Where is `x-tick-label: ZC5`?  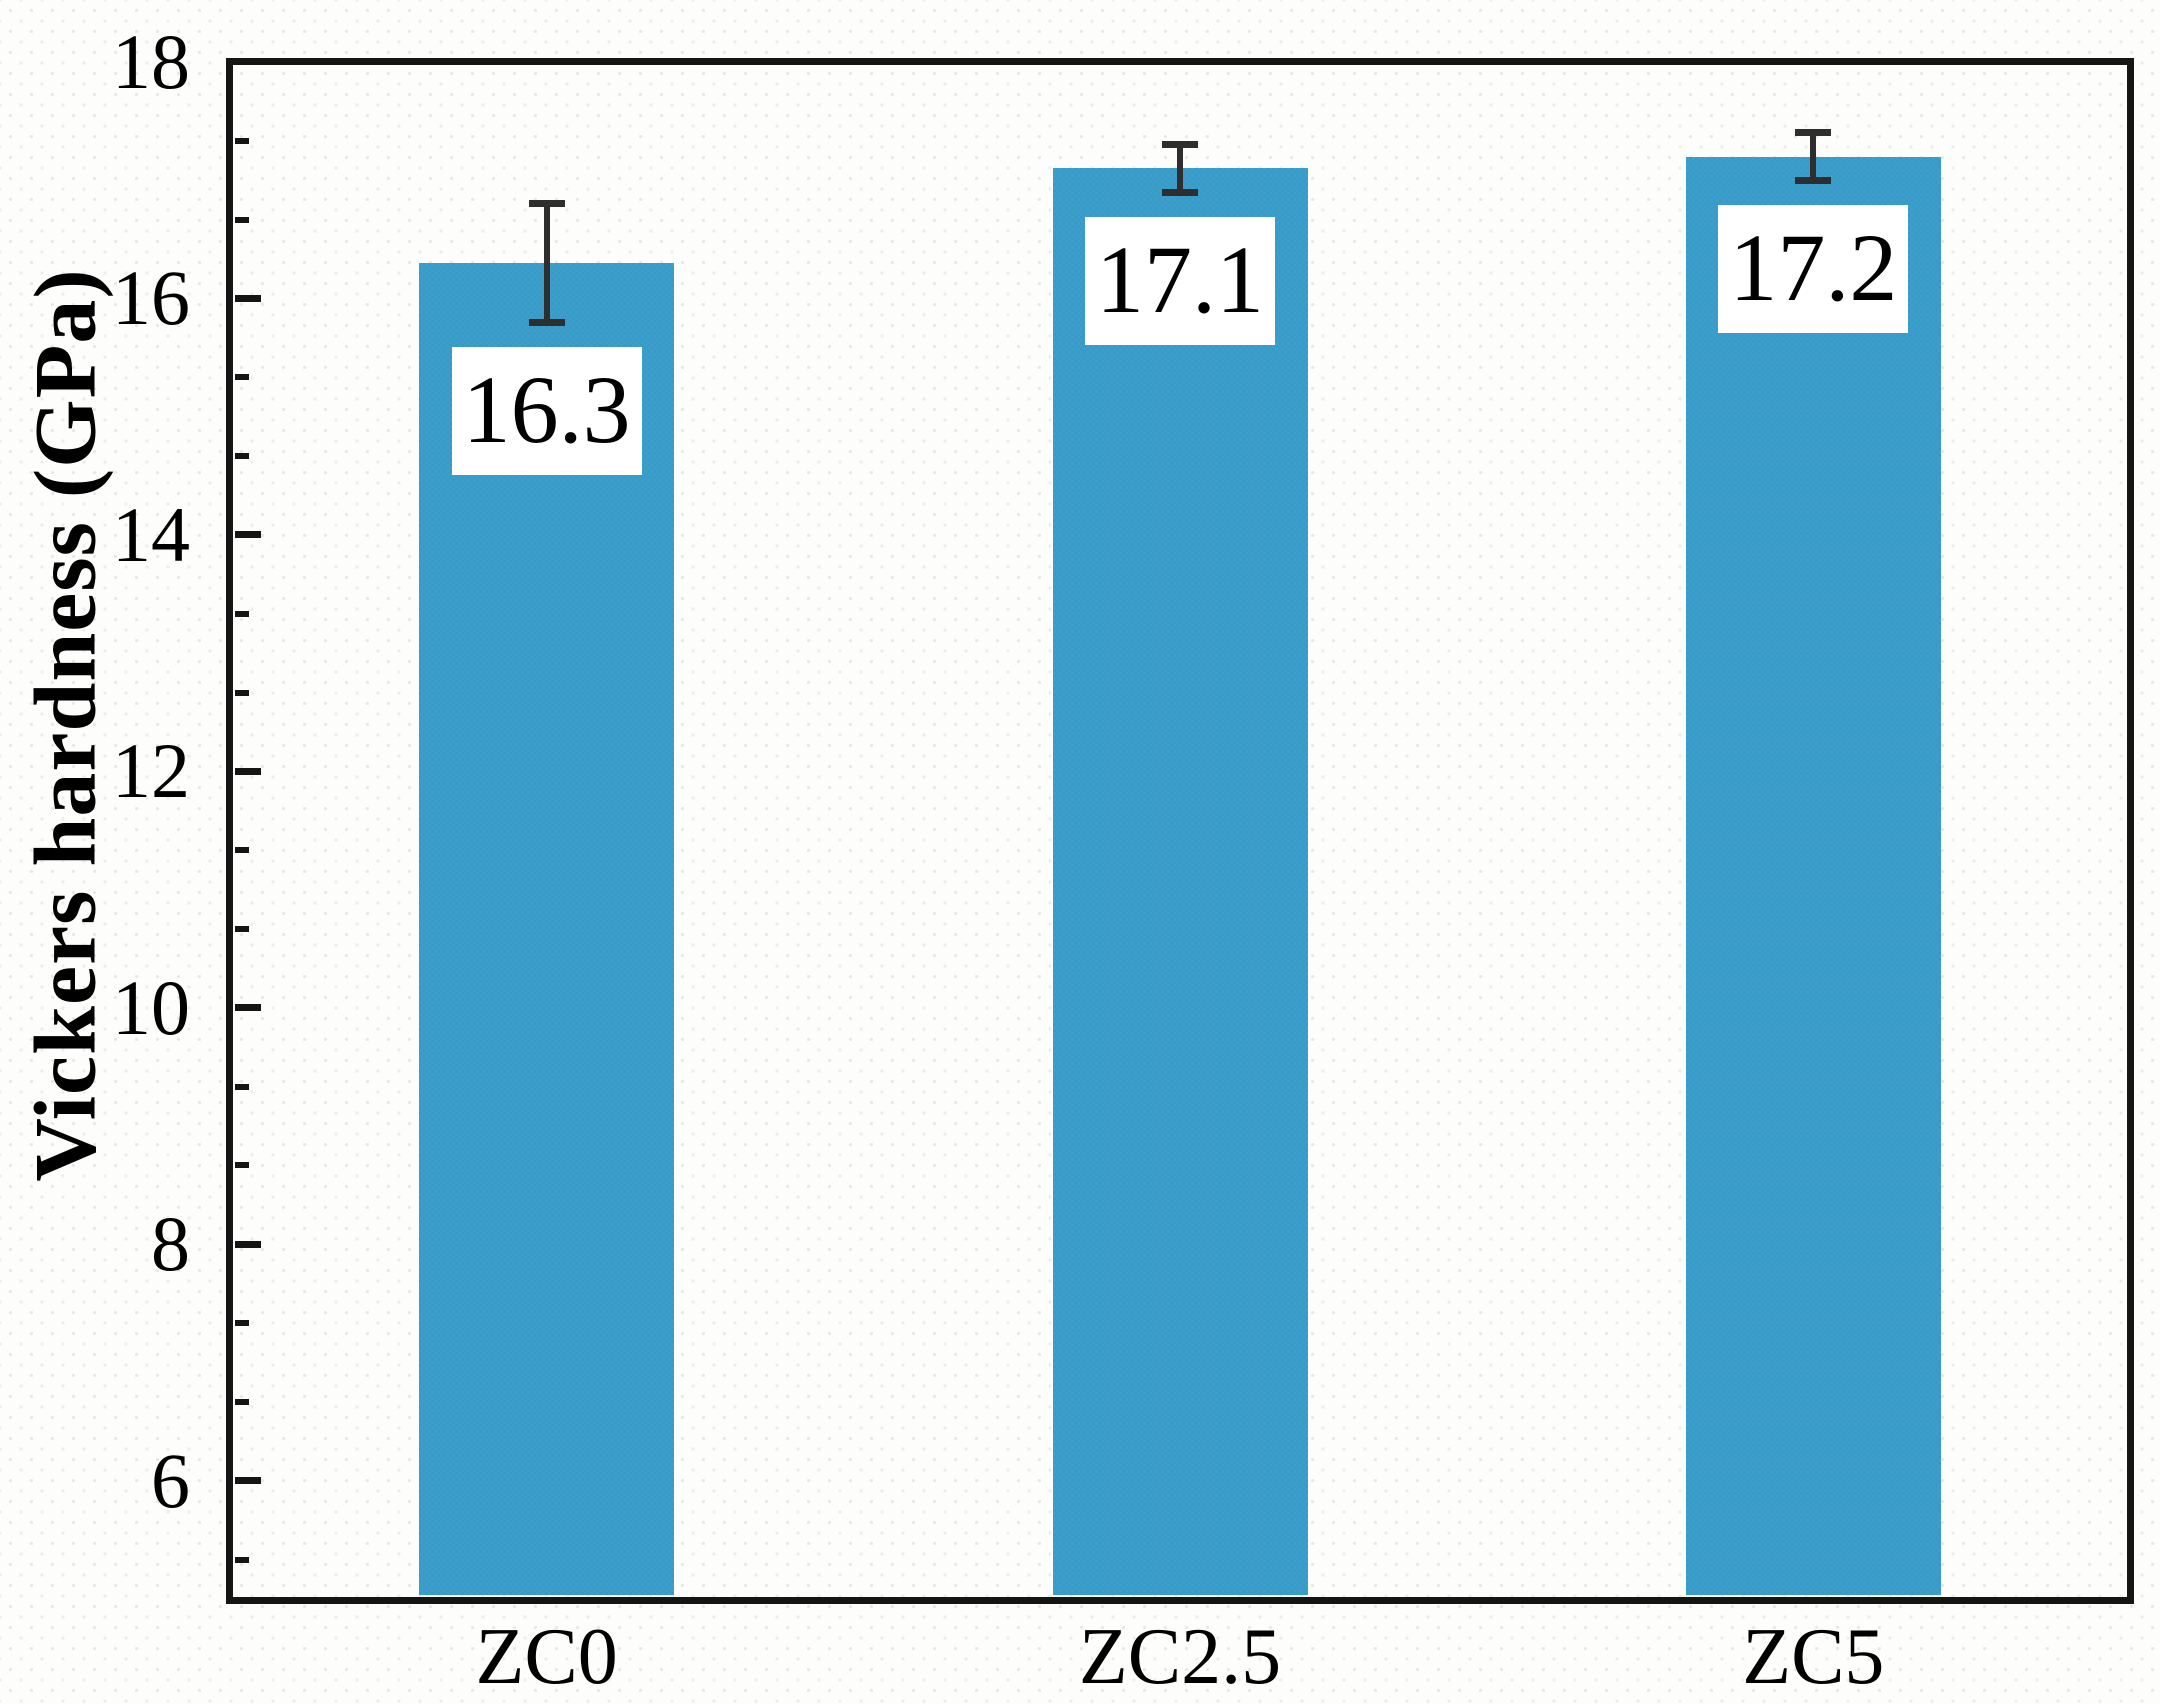 x-tick-label: ZC5 is located at coordinates (1813, 1657).